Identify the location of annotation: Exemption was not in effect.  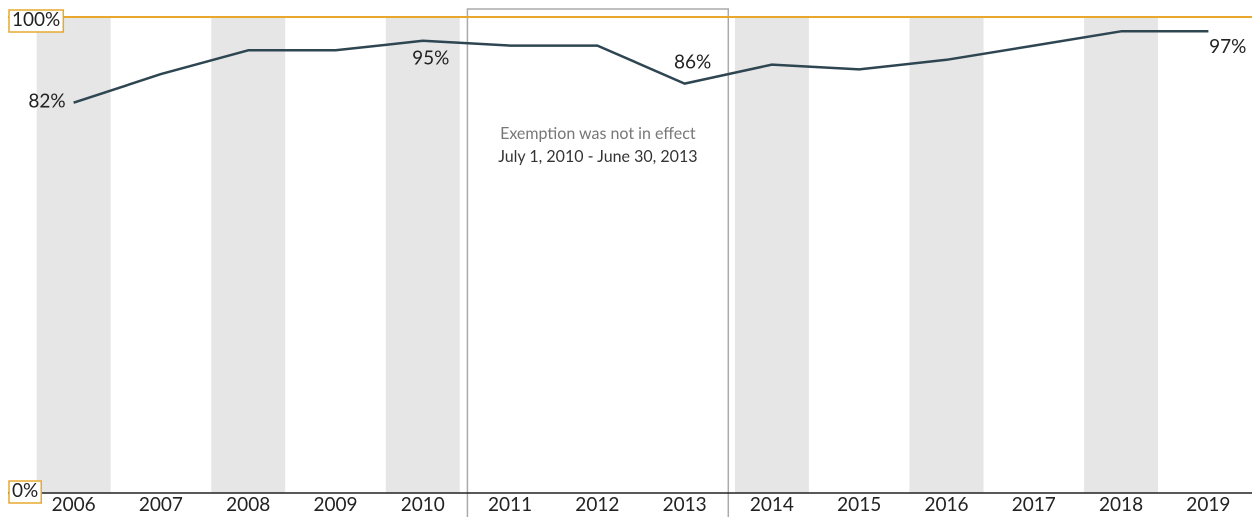
(598, 133).